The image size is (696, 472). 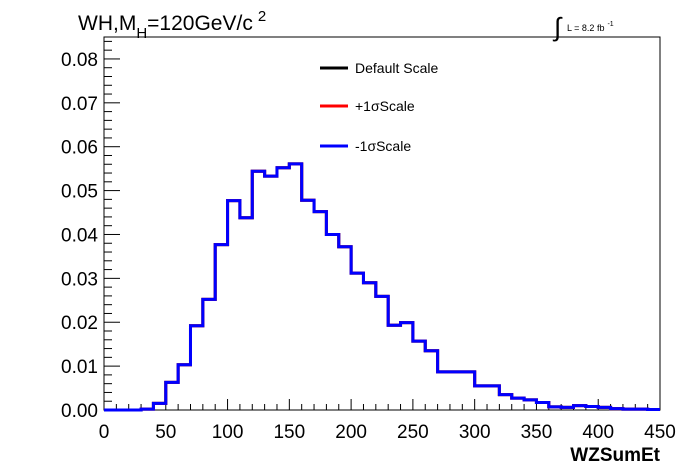 What do you see at coordinates (228, 432) in the screenshot?
I see `x-tick-label: 100` at bounding box center [228, 432].